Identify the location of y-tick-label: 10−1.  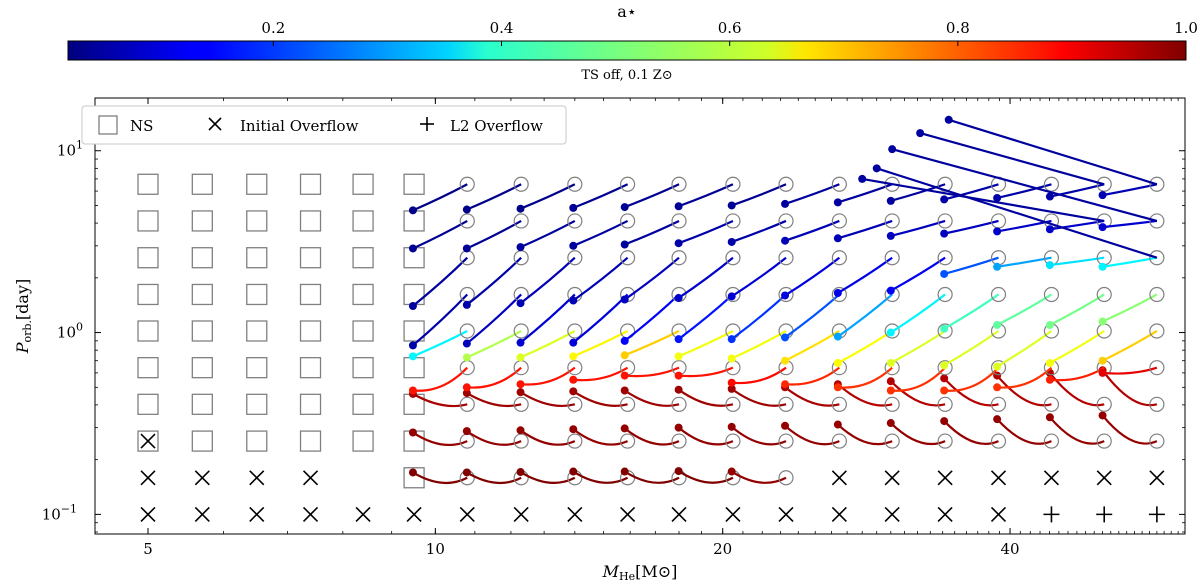
(59, 512).